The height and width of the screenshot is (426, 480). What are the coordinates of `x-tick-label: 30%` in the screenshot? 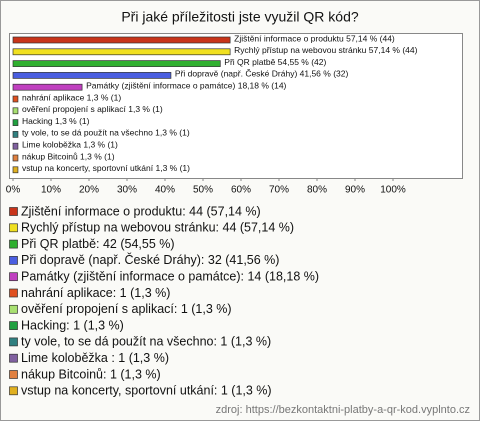 It's located at (127, 190).